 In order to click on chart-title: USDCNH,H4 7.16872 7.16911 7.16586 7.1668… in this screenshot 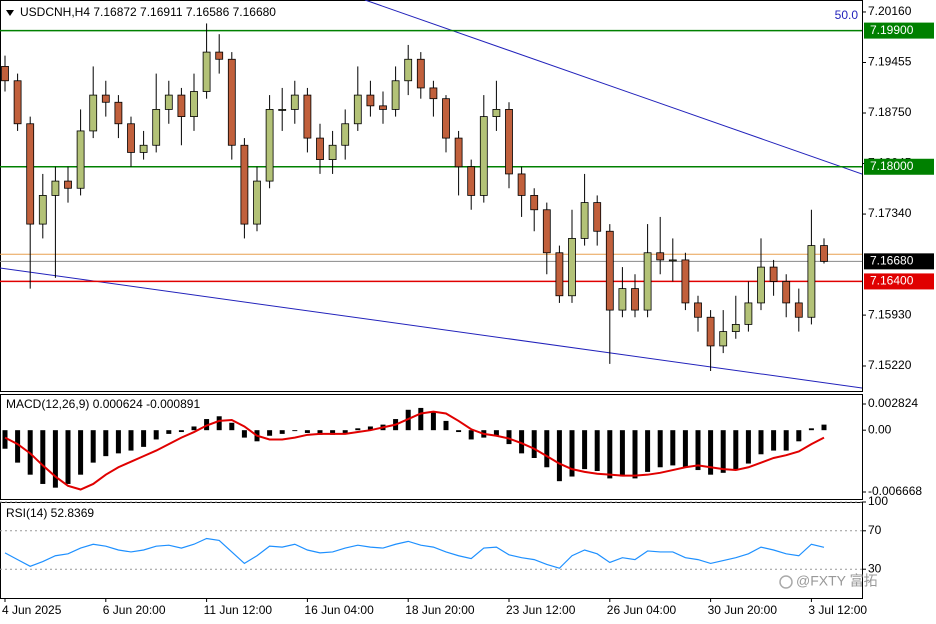, I will do `click(148, 12)`.